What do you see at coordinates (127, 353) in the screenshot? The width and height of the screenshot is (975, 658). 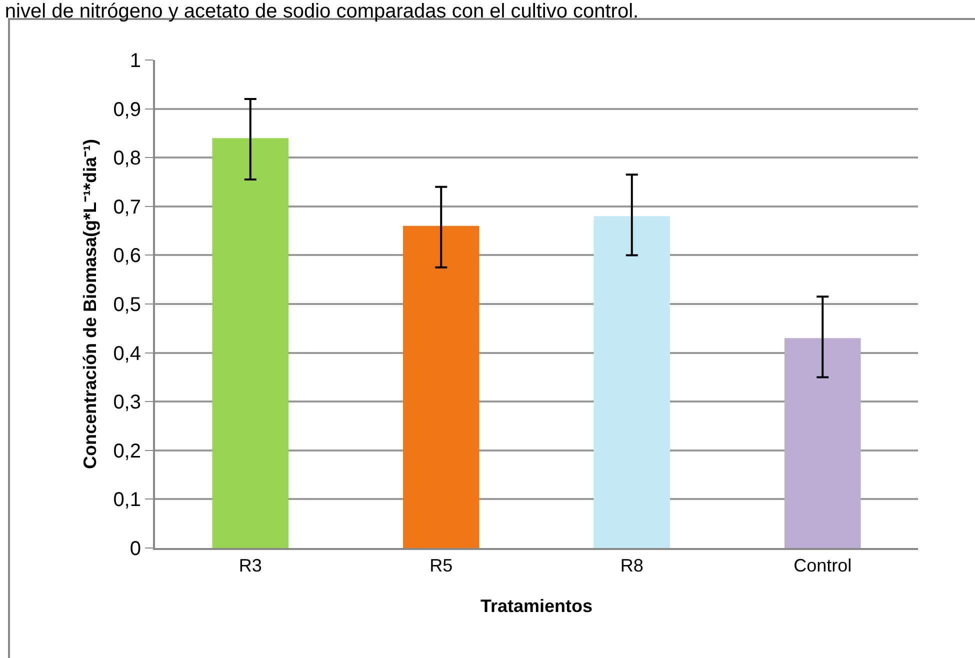 I see `y-tick-label: 0,4` at bounding box center [127, 353].